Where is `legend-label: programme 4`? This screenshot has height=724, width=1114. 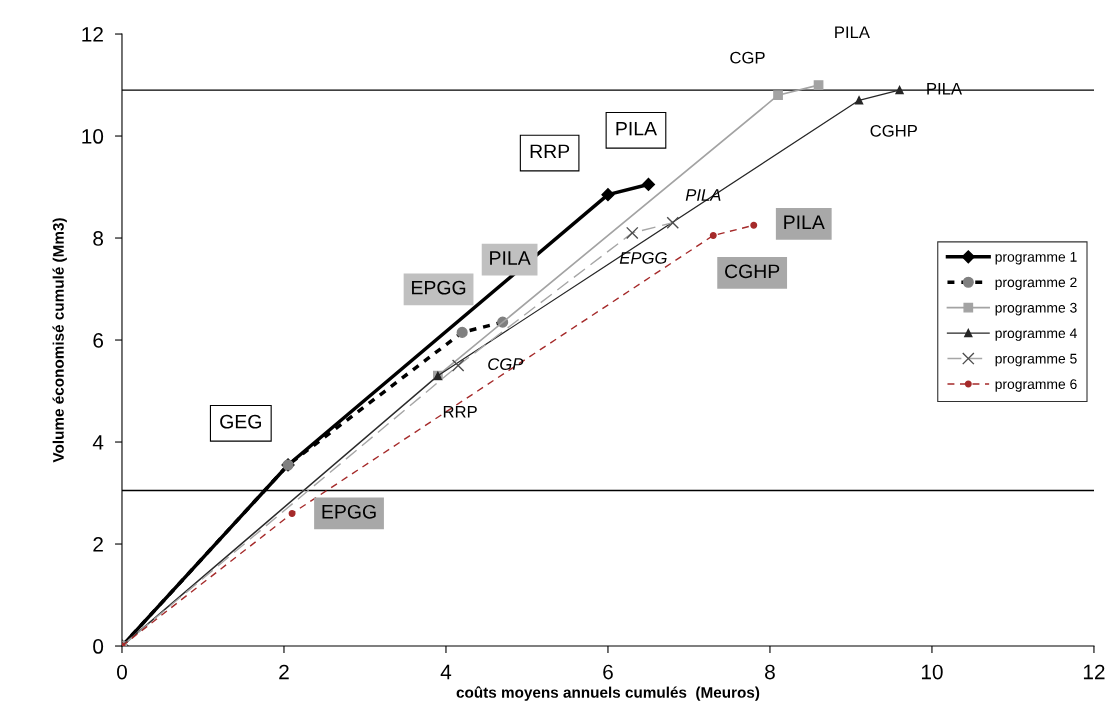 legend-label: programme 4 is located at coordinates (1036, 334).